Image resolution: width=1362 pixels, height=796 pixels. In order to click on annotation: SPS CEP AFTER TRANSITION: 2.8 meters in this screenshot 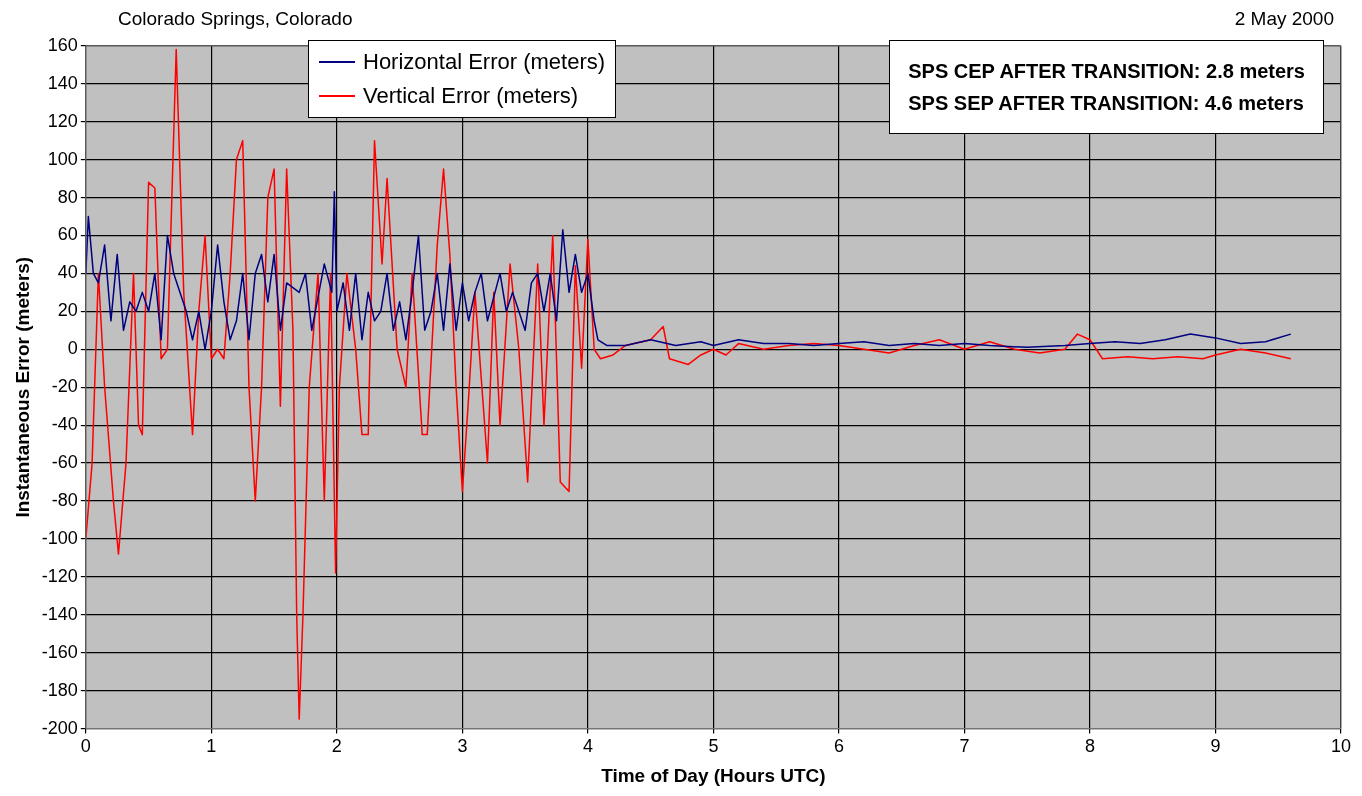, I will do `click(1106, 71)`.